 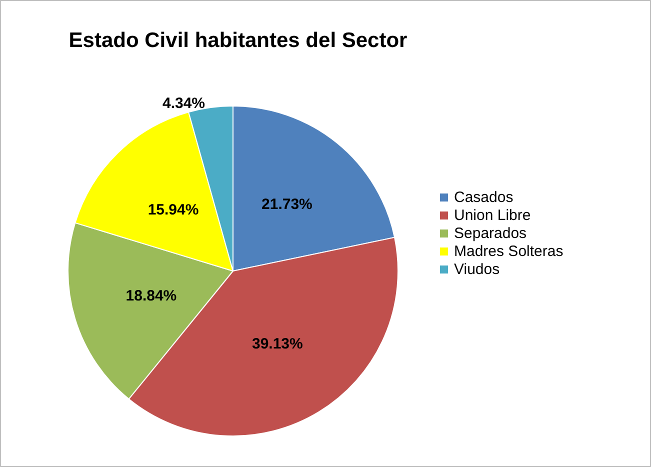 What do you see at coordinates (173, 209) in the screenshot?
I see `data-label: 15.94%` at bounding box center [173, 209].